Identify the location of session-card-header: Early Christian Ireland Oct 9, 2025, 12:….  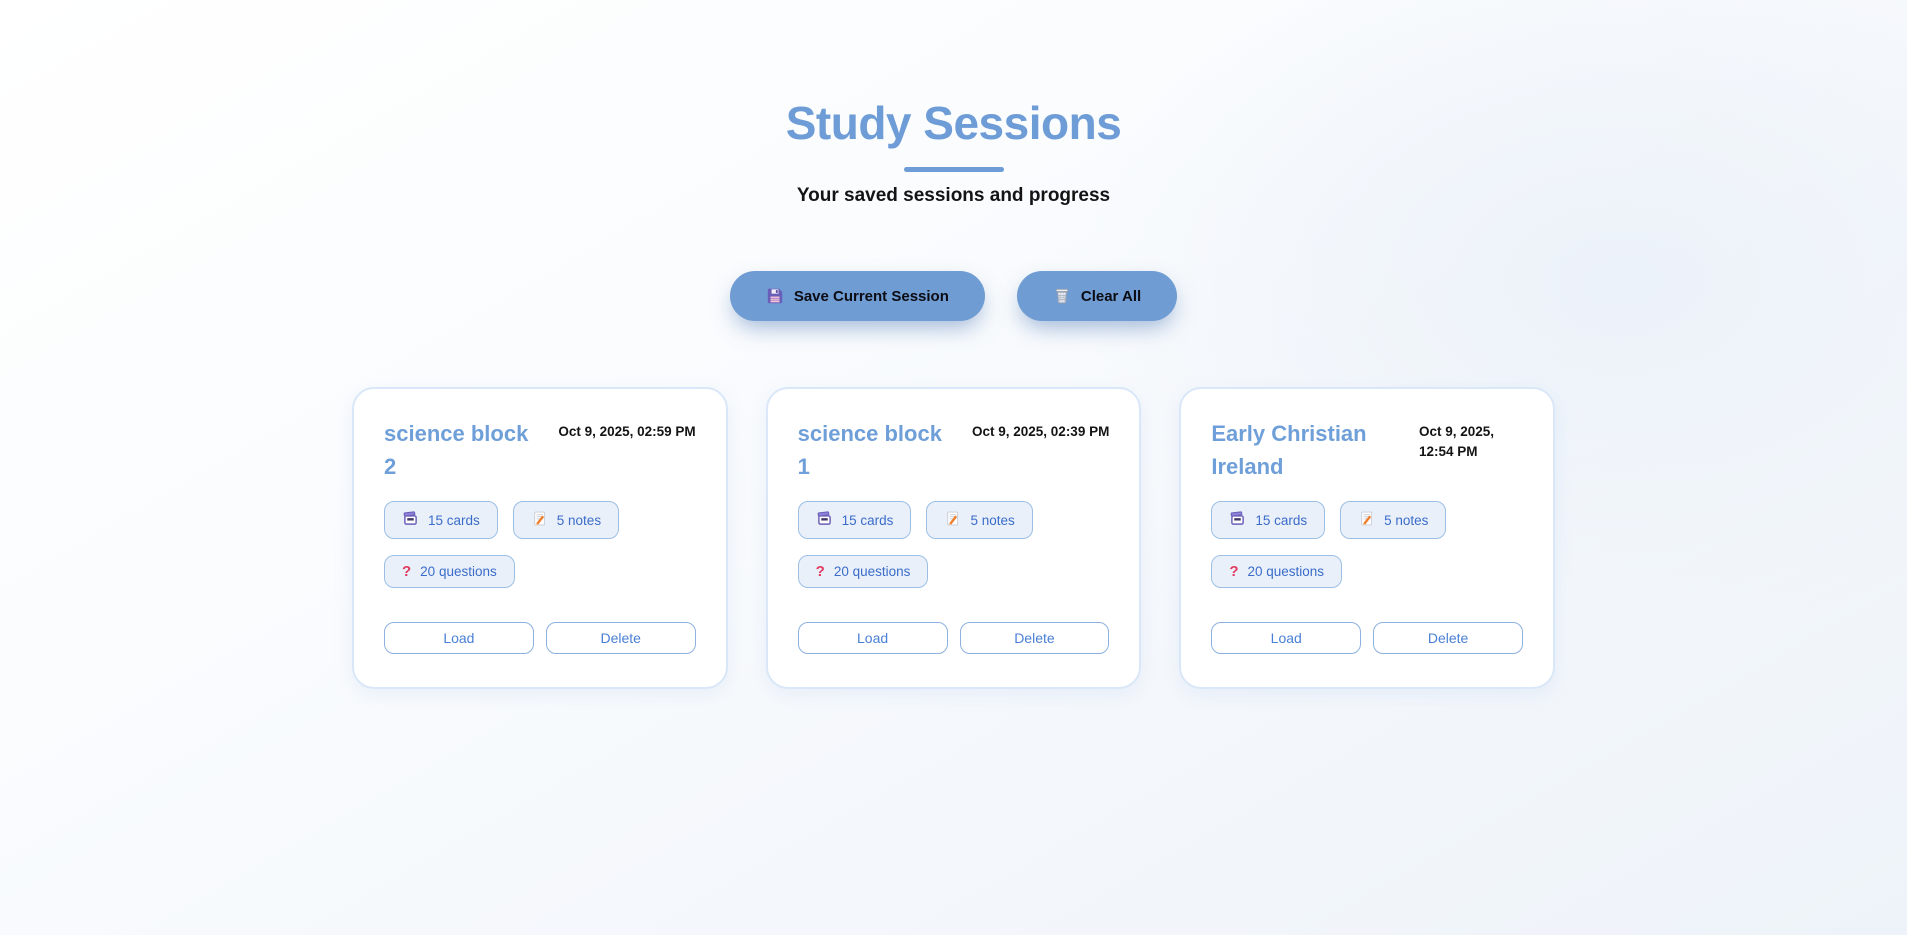
(1367, 450).